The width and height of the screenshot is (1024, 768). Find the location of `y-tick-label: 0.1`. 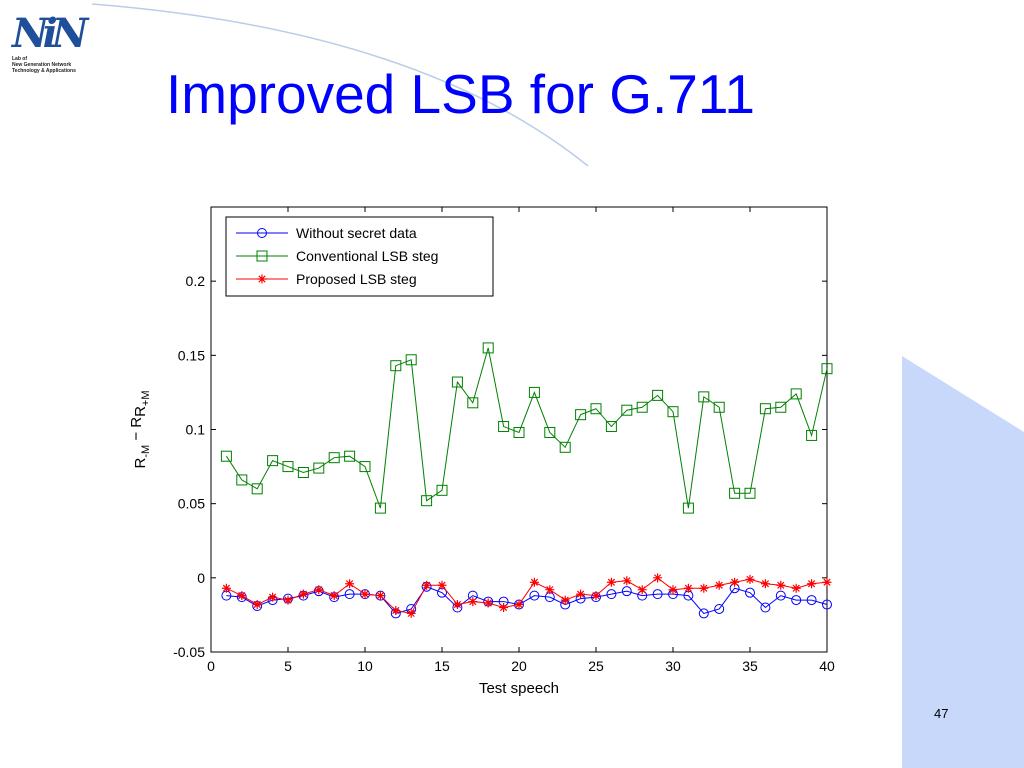

y-tick-label: 0.1 is located at coordinates (196, 430).